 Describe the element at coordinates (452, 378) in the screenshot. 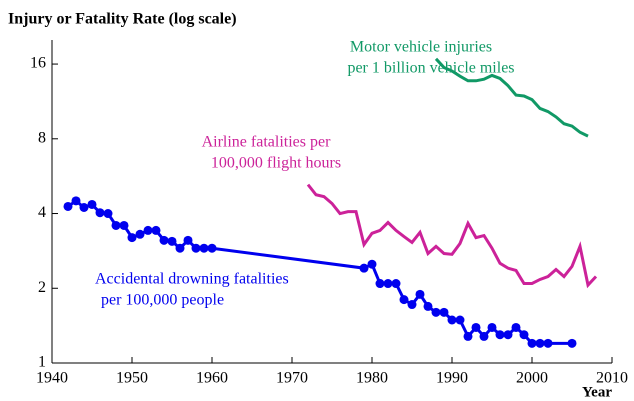

I see `x-tick-label: 1990` at that location.